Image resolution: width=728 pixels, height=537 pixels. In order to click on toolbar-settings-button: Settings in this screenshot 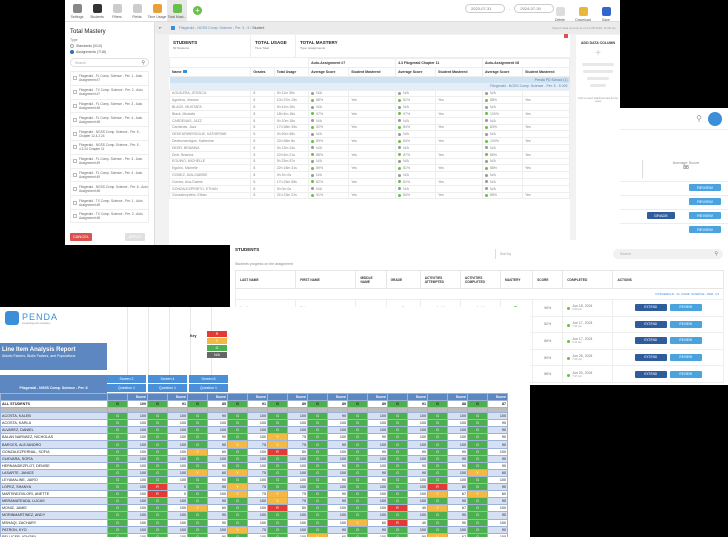, I will do `click(77, 10)`.